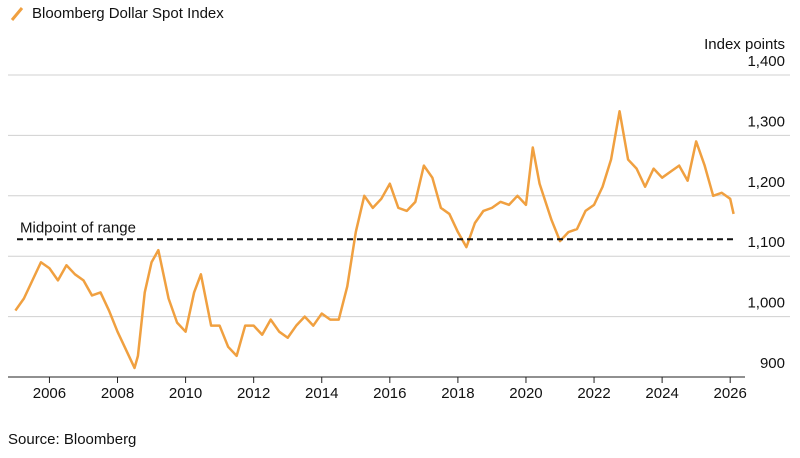 The width and height of the screenshot is (800, 458). I want to click on x-tick-label: 2010, so click(185, 393).